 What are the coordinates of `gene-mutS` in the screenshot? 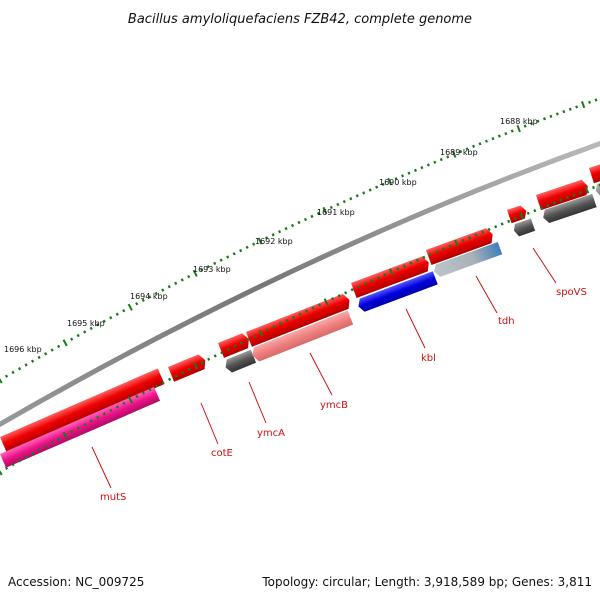 It's located at (80, 427).